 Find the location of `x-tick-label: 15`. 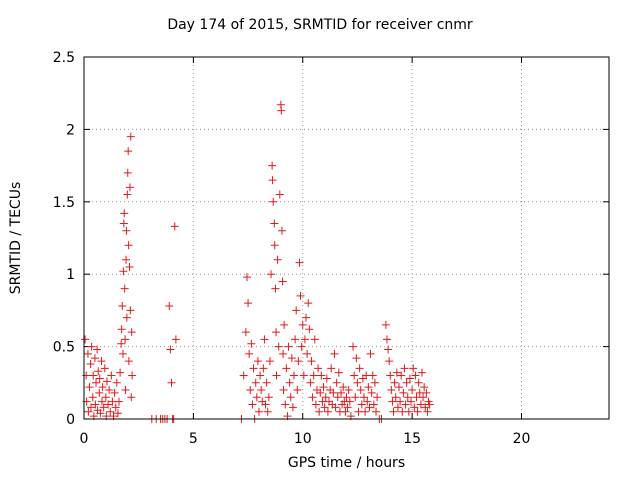

x-tick-label: 15 is located at coordinates (412, 439).